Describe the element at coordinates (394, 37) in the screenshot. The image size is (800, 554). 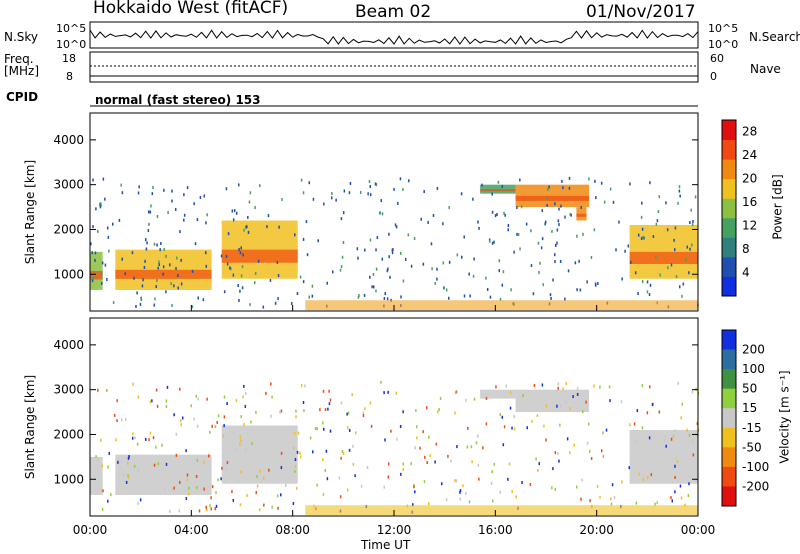
I see `nsky-trace` at that location.